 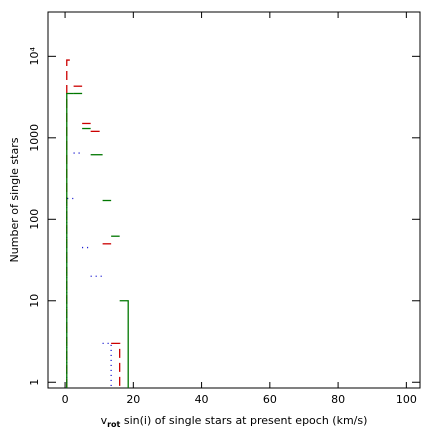 I want to click on x-tick-label: 40, so click(x=202, y=399).